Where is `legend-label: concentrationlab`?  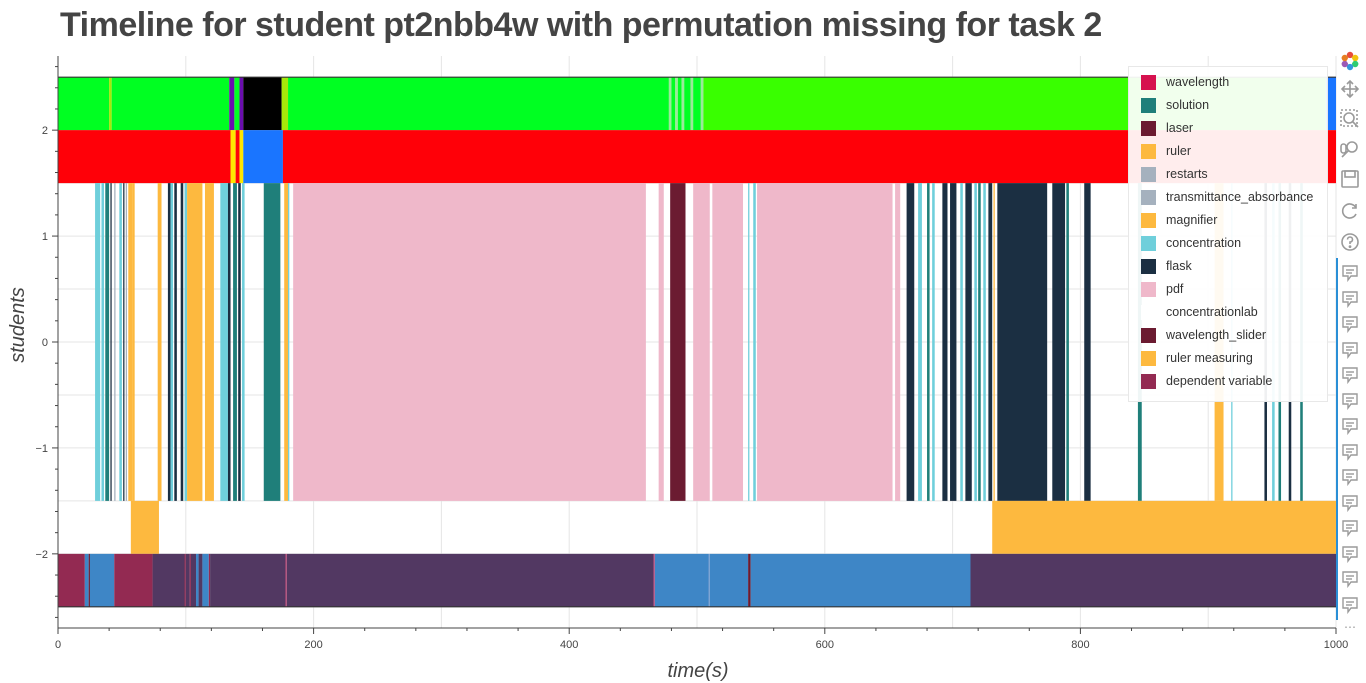 legend-label: concentrationlab is located at coordinates (1212, 312).